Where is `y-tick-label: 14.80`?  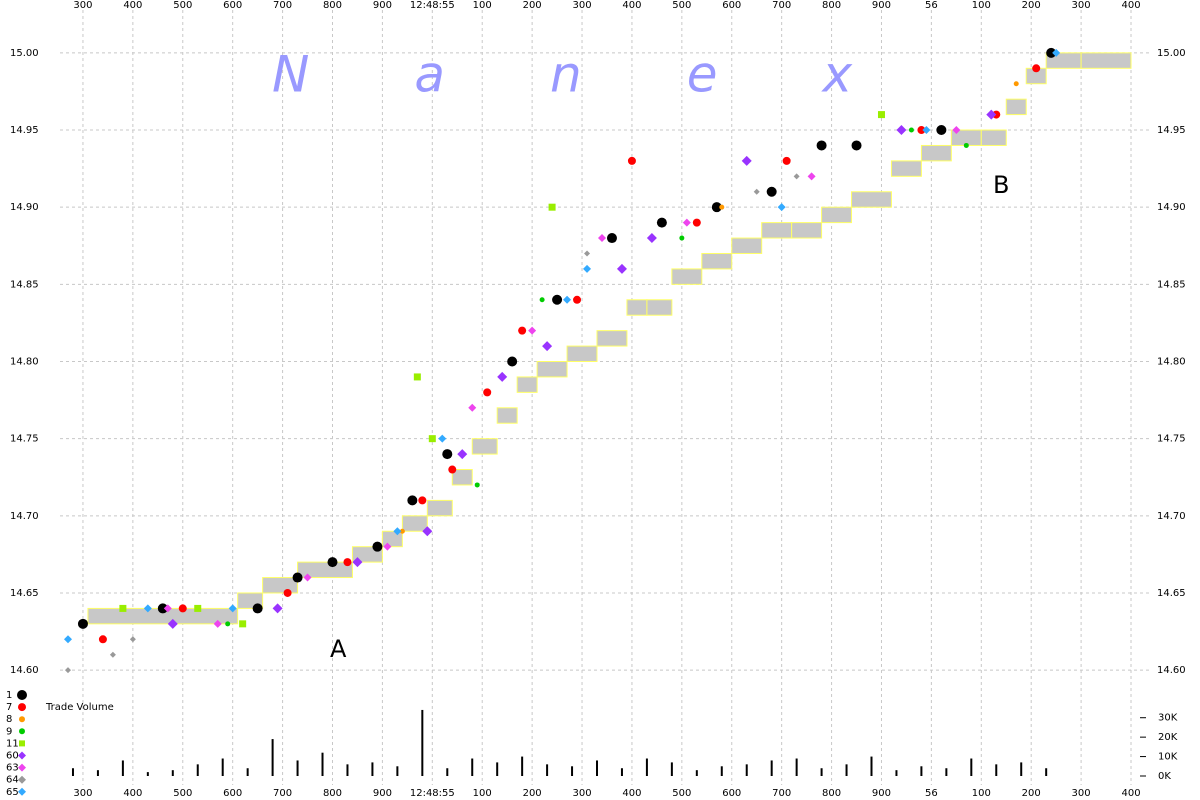
y-tick-label: 14.80 is located at coordinates (1171, 362).